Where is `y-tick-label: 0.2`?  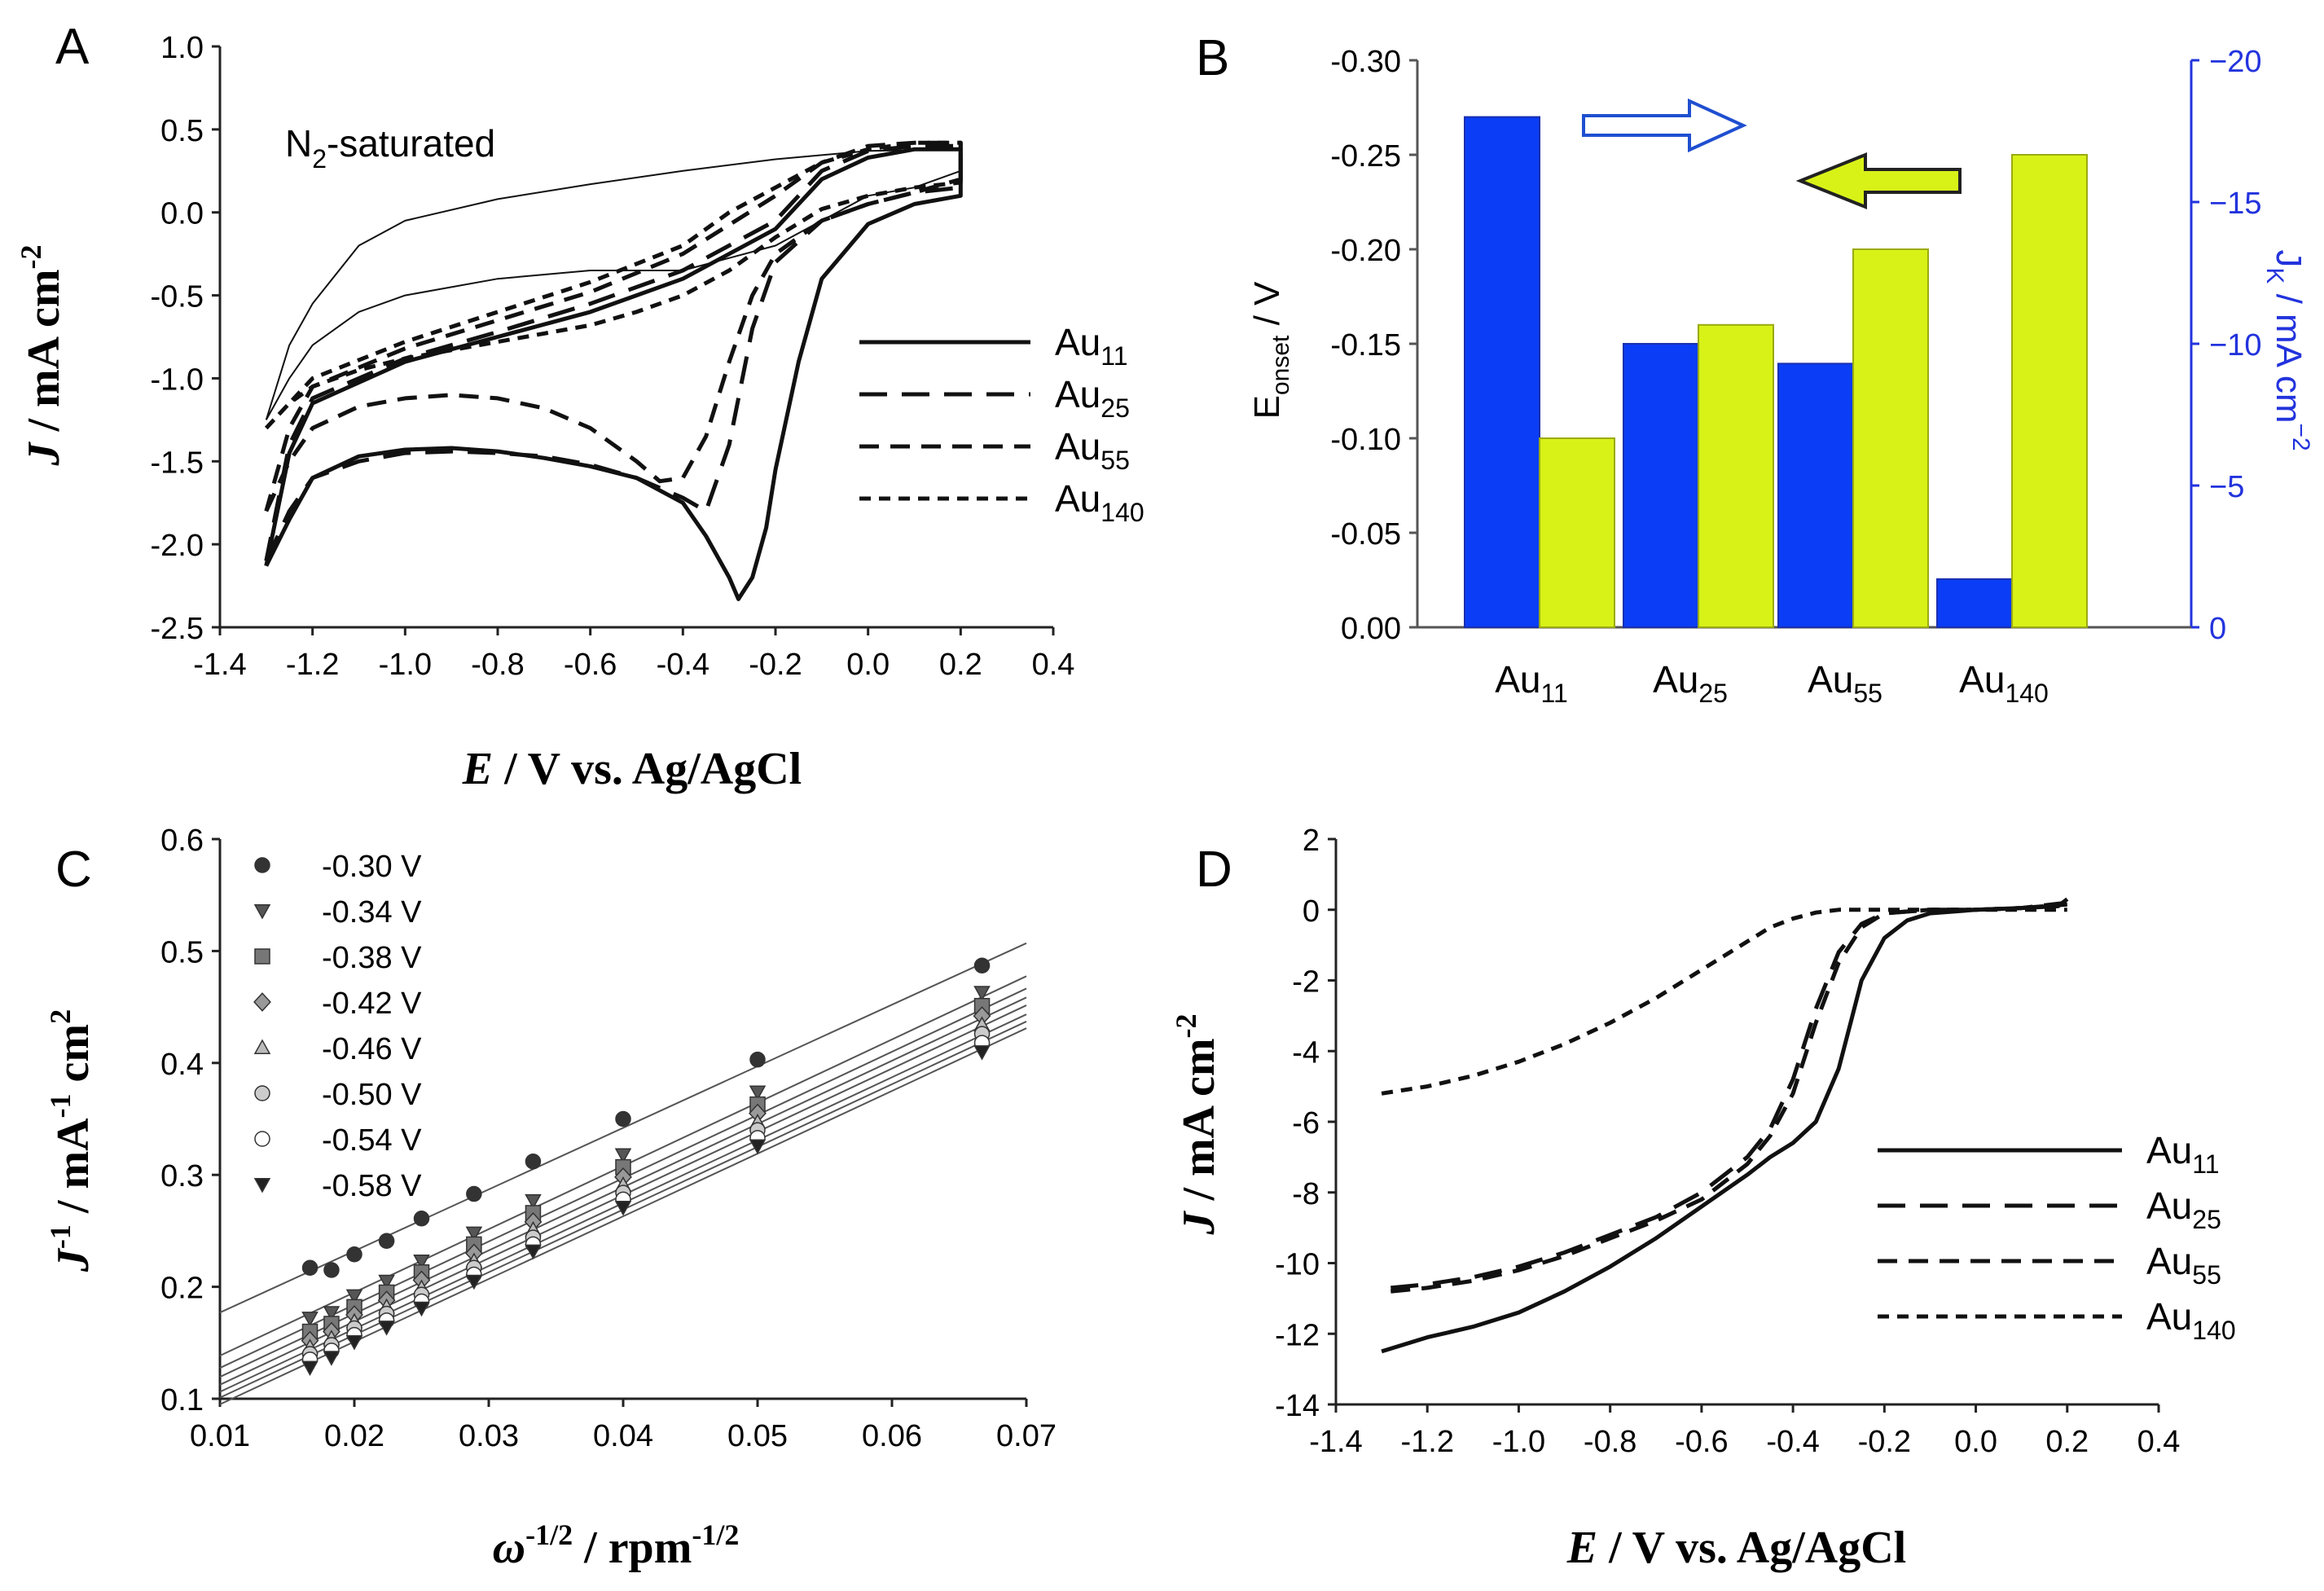
y-tick-label: 0.2 is located at coordinates (182, 1289).